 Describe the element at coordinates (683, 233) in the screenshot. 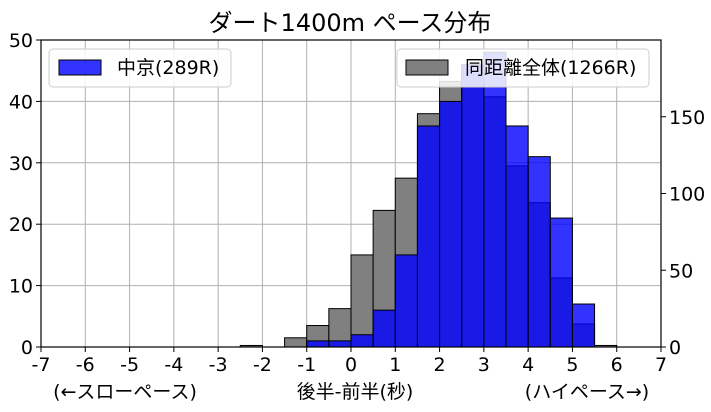

I see `y-right-axis-ticks: 0 50 100 150` at that location.